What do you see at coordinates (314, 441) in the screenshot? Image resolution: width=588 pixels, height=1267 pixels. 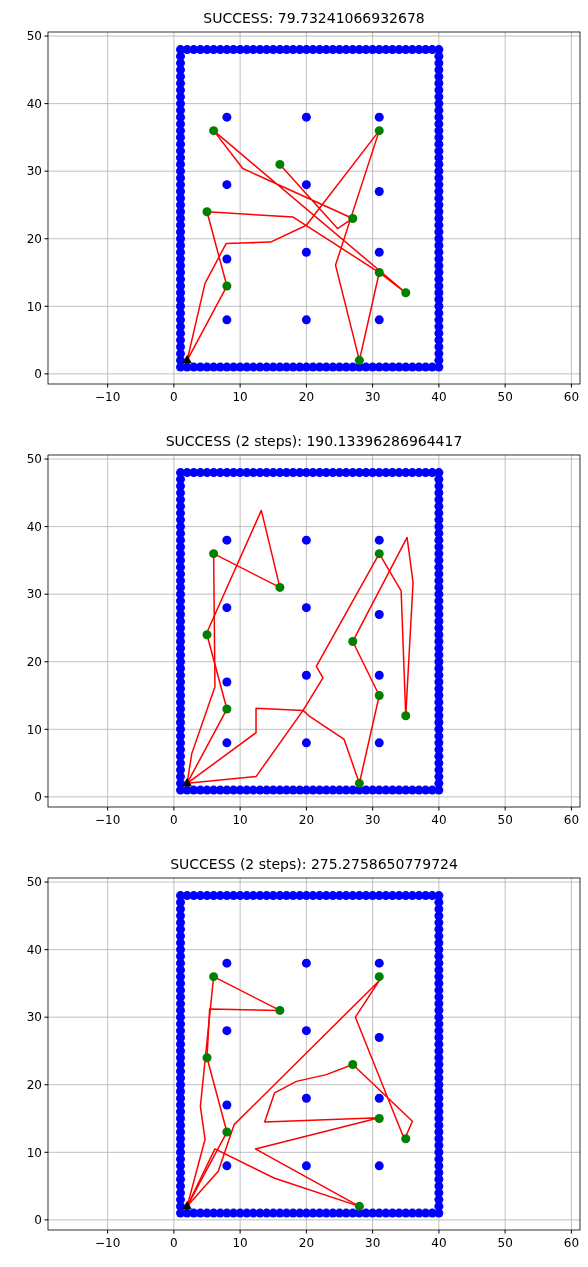 I see `chart-title: SUCCESS (2 steps): 190.13396286964417` at bounding box center [314, 441].